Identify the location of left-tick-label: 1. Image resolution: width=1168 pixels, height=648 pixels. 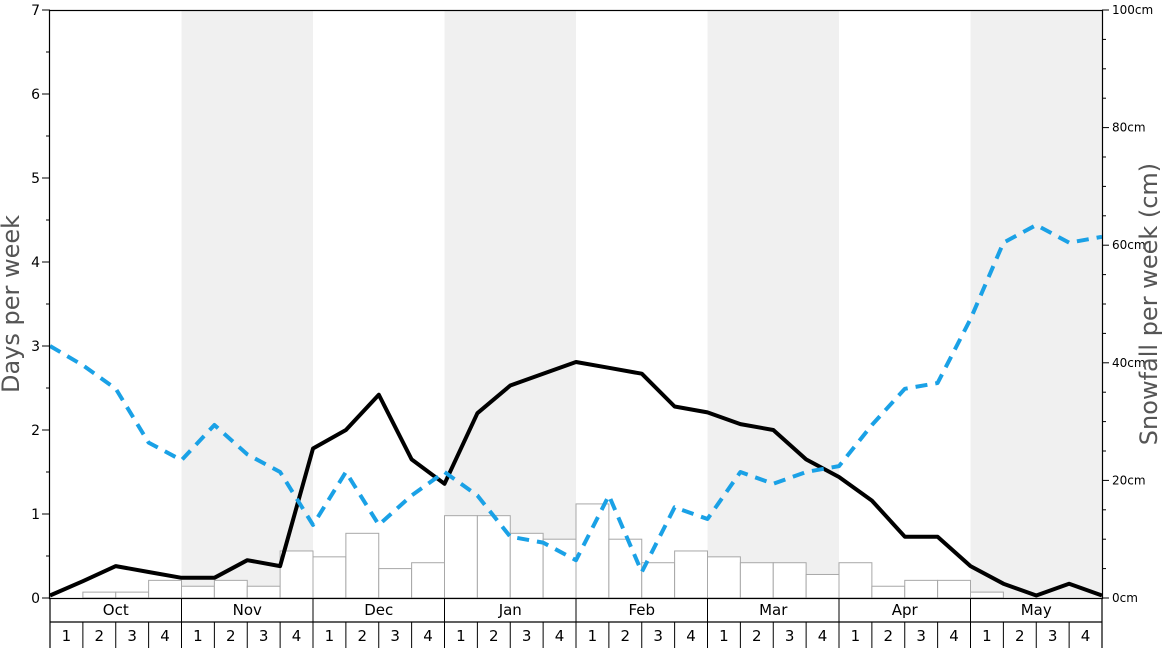
(35, 515).